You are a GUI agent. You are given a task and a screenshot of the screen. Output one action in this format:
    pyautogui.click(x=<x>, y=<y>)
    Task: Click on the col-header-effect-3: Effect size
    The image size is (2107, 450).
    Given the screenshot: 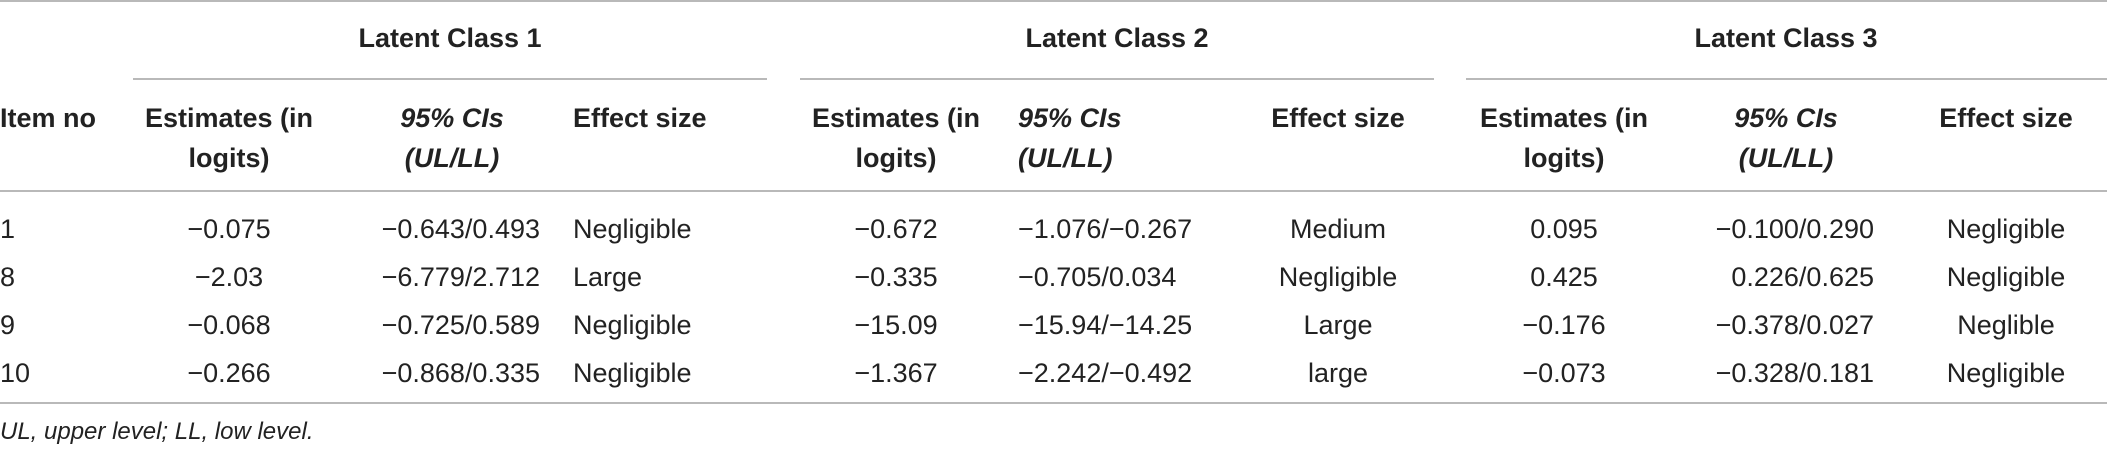 What is the action you would take?
    pyautogui.click(x=2006, y=118)
    